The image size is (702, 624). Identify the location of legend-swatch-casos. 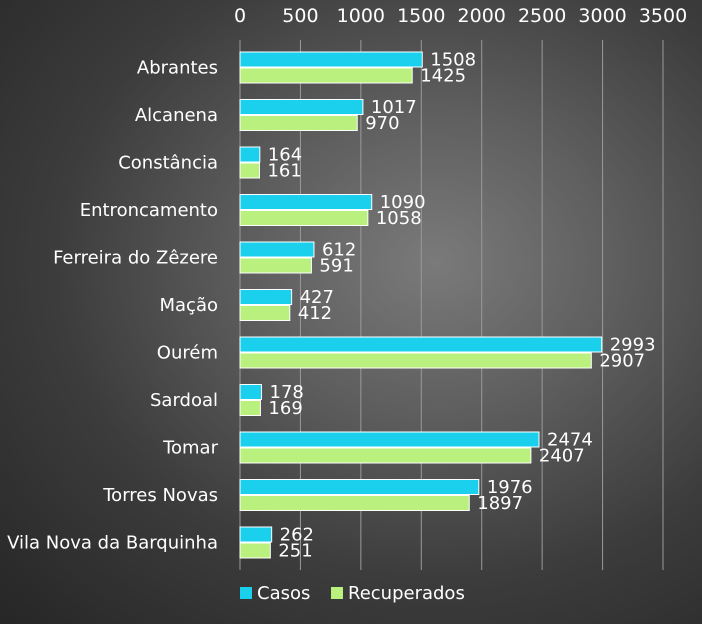
(246, 593).